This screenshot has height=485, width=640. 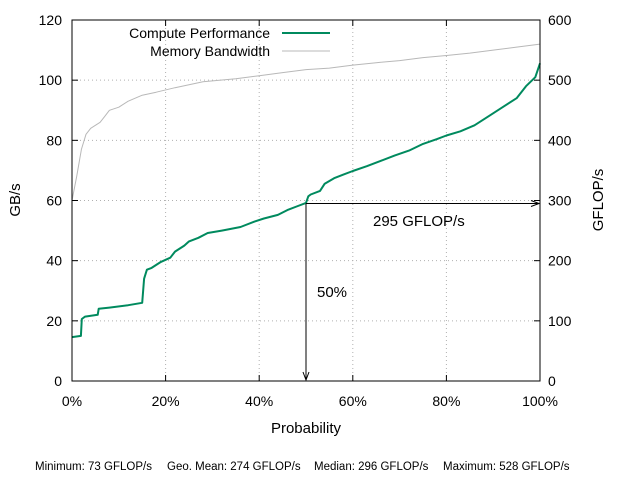 I want to click on y-right-tick-label: 200, so click(x=560, y=261).